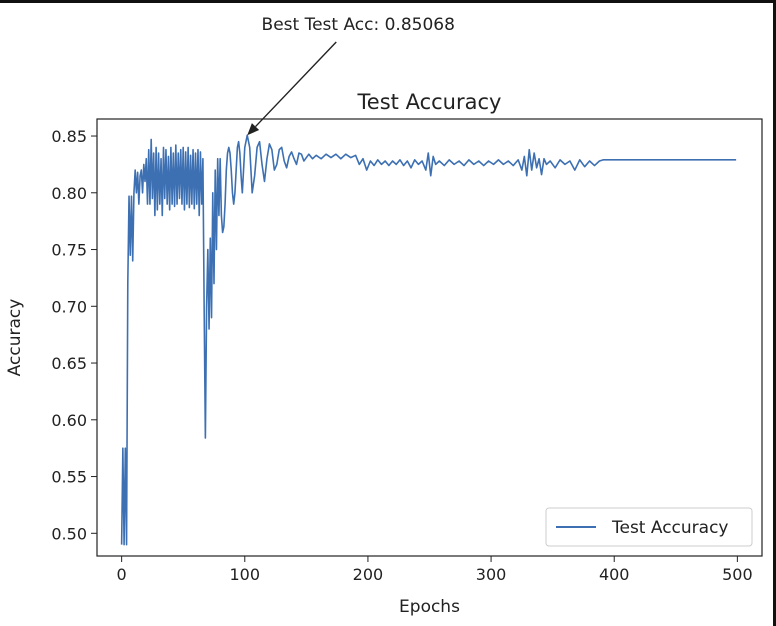  Describe the element at coordinates (69, 420) in the screenshot. I see `y-tick-label: 0.60` at that location.